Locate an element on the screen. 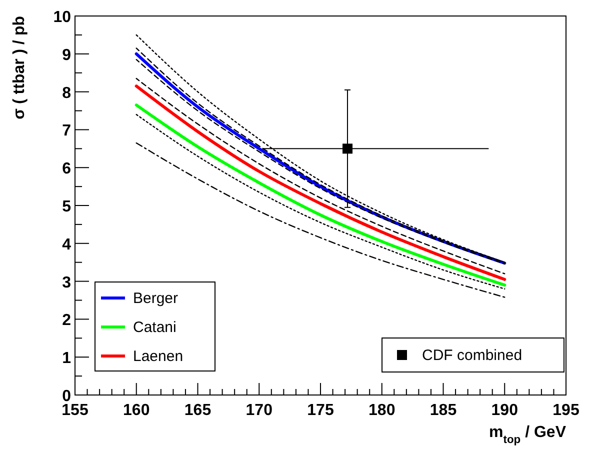 The width and height of the screenshot is (611, 453). y-tick-label: 0 is located at coordinates (67, 396).